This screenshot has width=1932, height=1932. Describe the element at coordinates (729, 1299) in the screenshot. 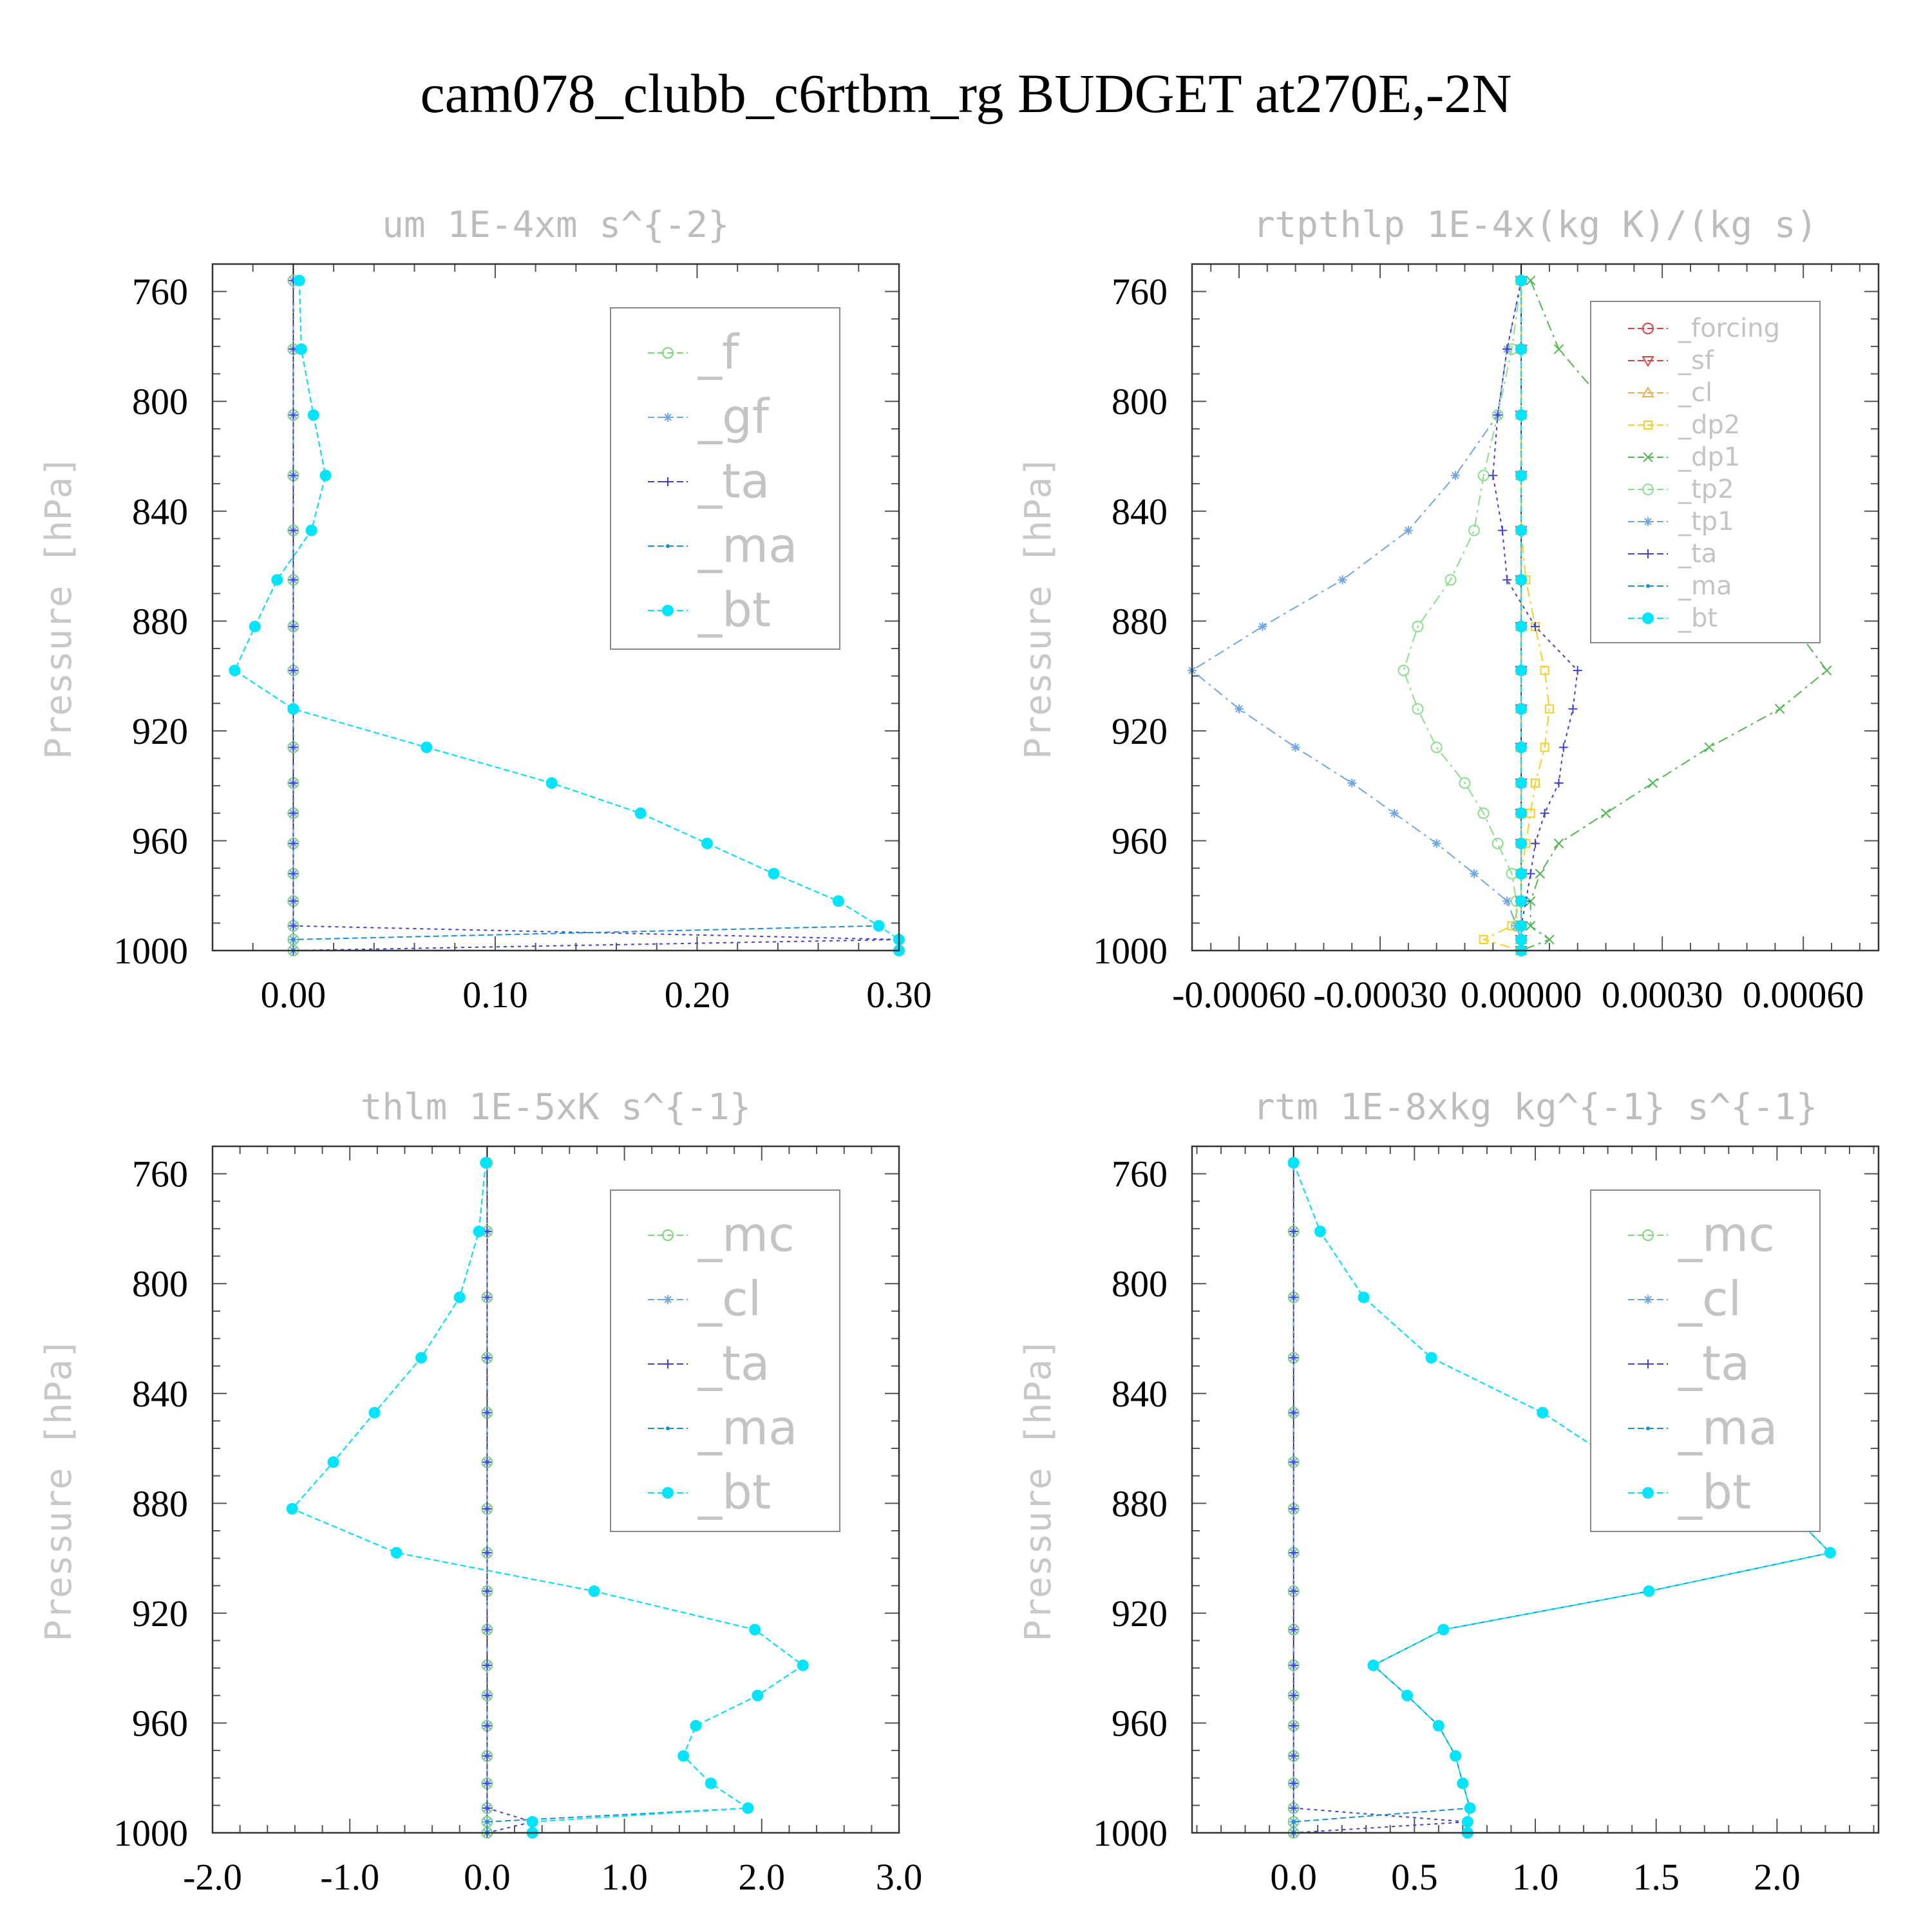

I see `legend-entry: _cl` at that location.